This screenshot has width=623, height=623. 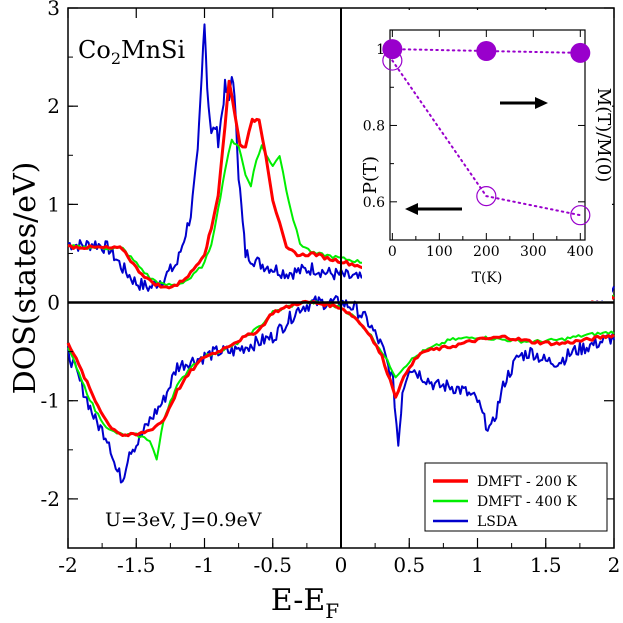 I want to click on x-tick-label: 0.5, so click(x=409, y=565).